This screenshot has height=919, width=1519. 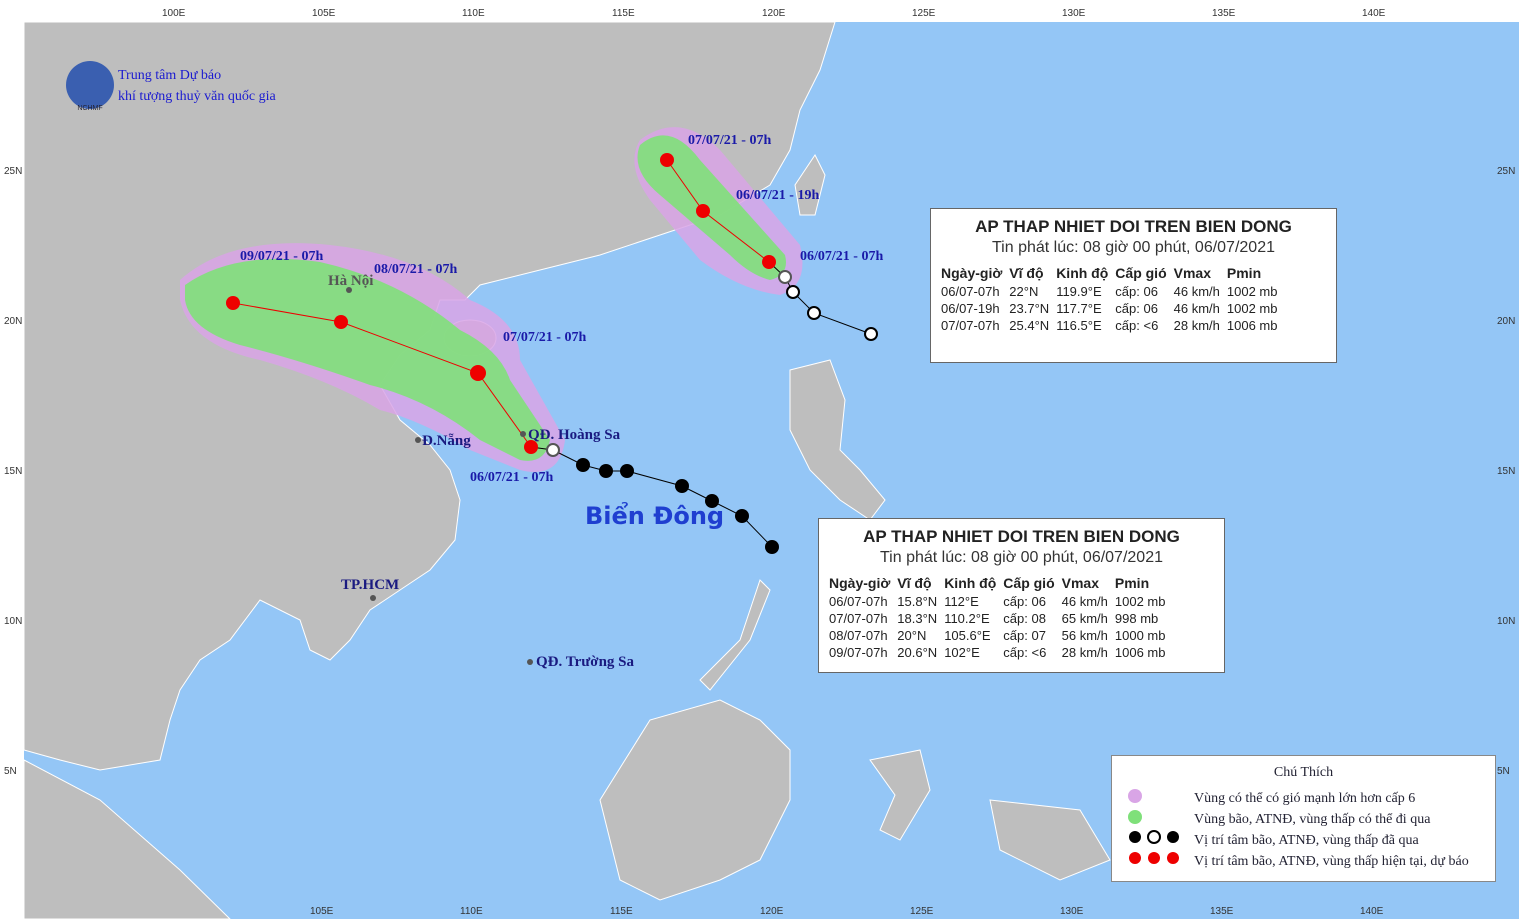 I want to click on cell: 20°N, so click(x=912, y=635).